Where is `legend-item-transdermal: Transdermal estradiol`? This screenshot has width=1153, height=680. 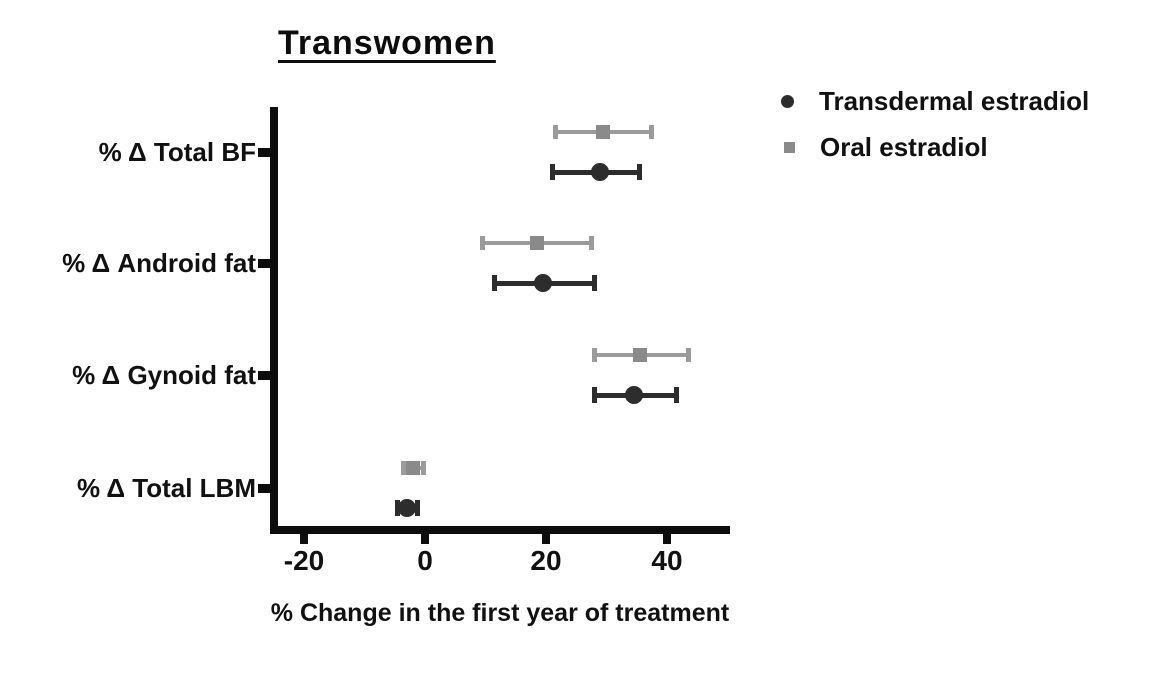 legend-item-transdermal: Transdermal estradiol is located at coordinates (935, 101).